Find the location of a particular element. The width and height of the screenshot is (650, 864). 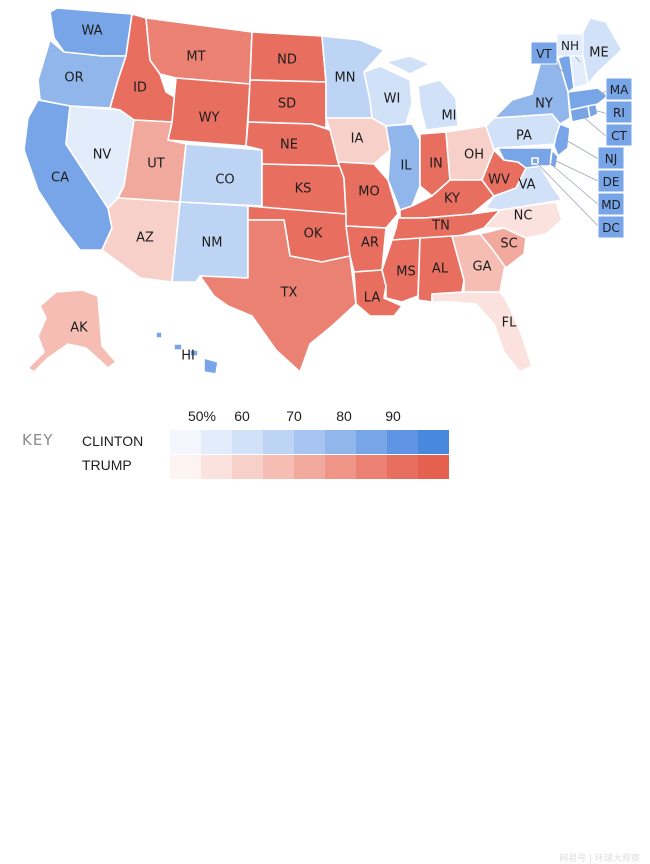

state-HI is located at coordinates (187, 353).